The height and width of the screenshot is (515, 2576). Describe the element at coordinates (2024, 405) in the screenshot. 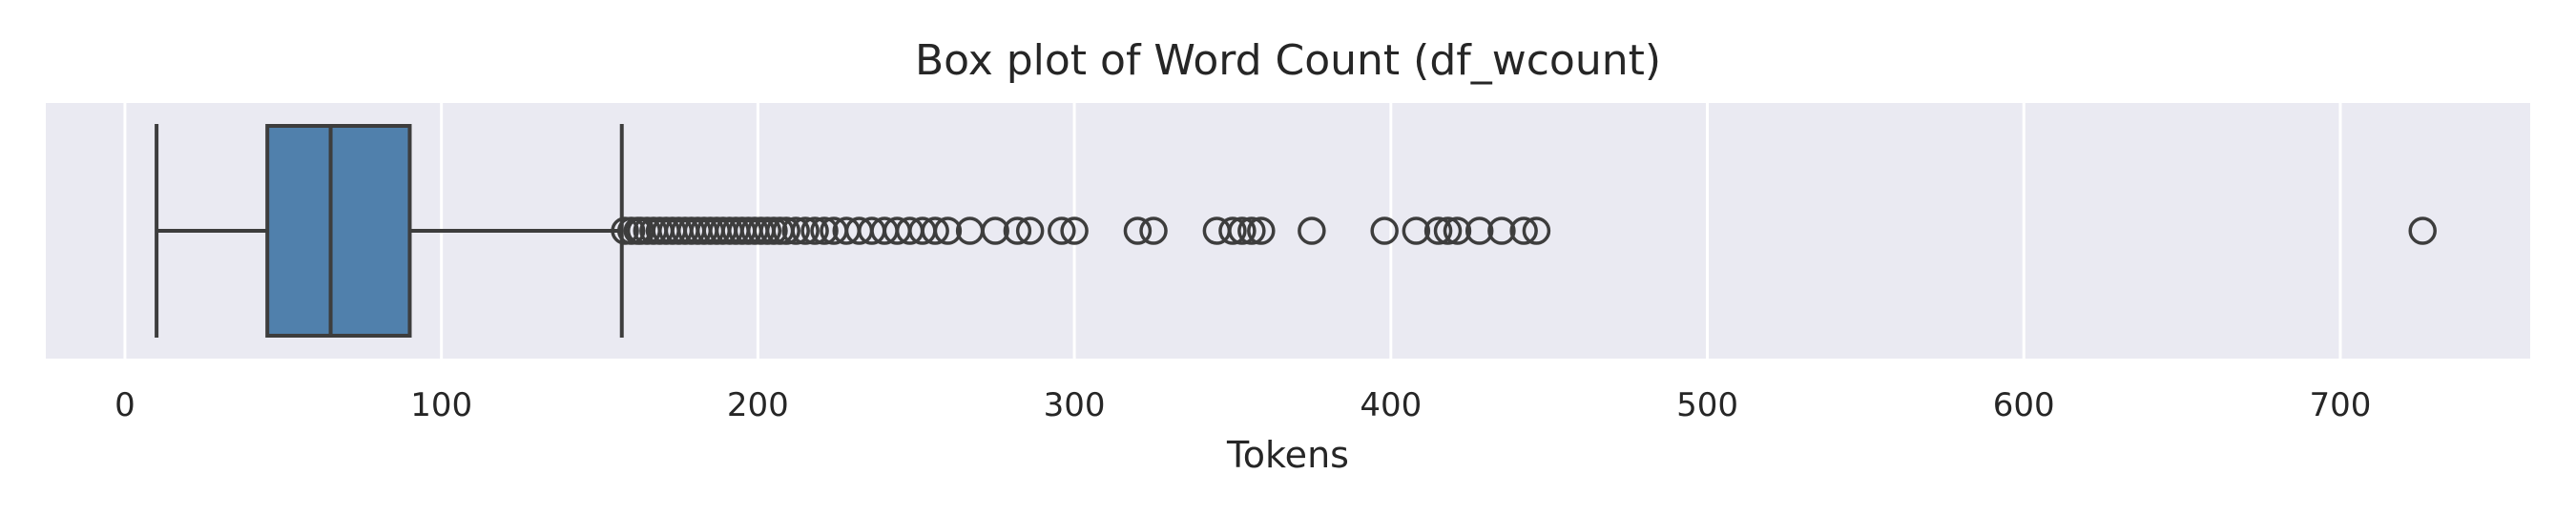

I see `tick-label-600: 600` at that location.